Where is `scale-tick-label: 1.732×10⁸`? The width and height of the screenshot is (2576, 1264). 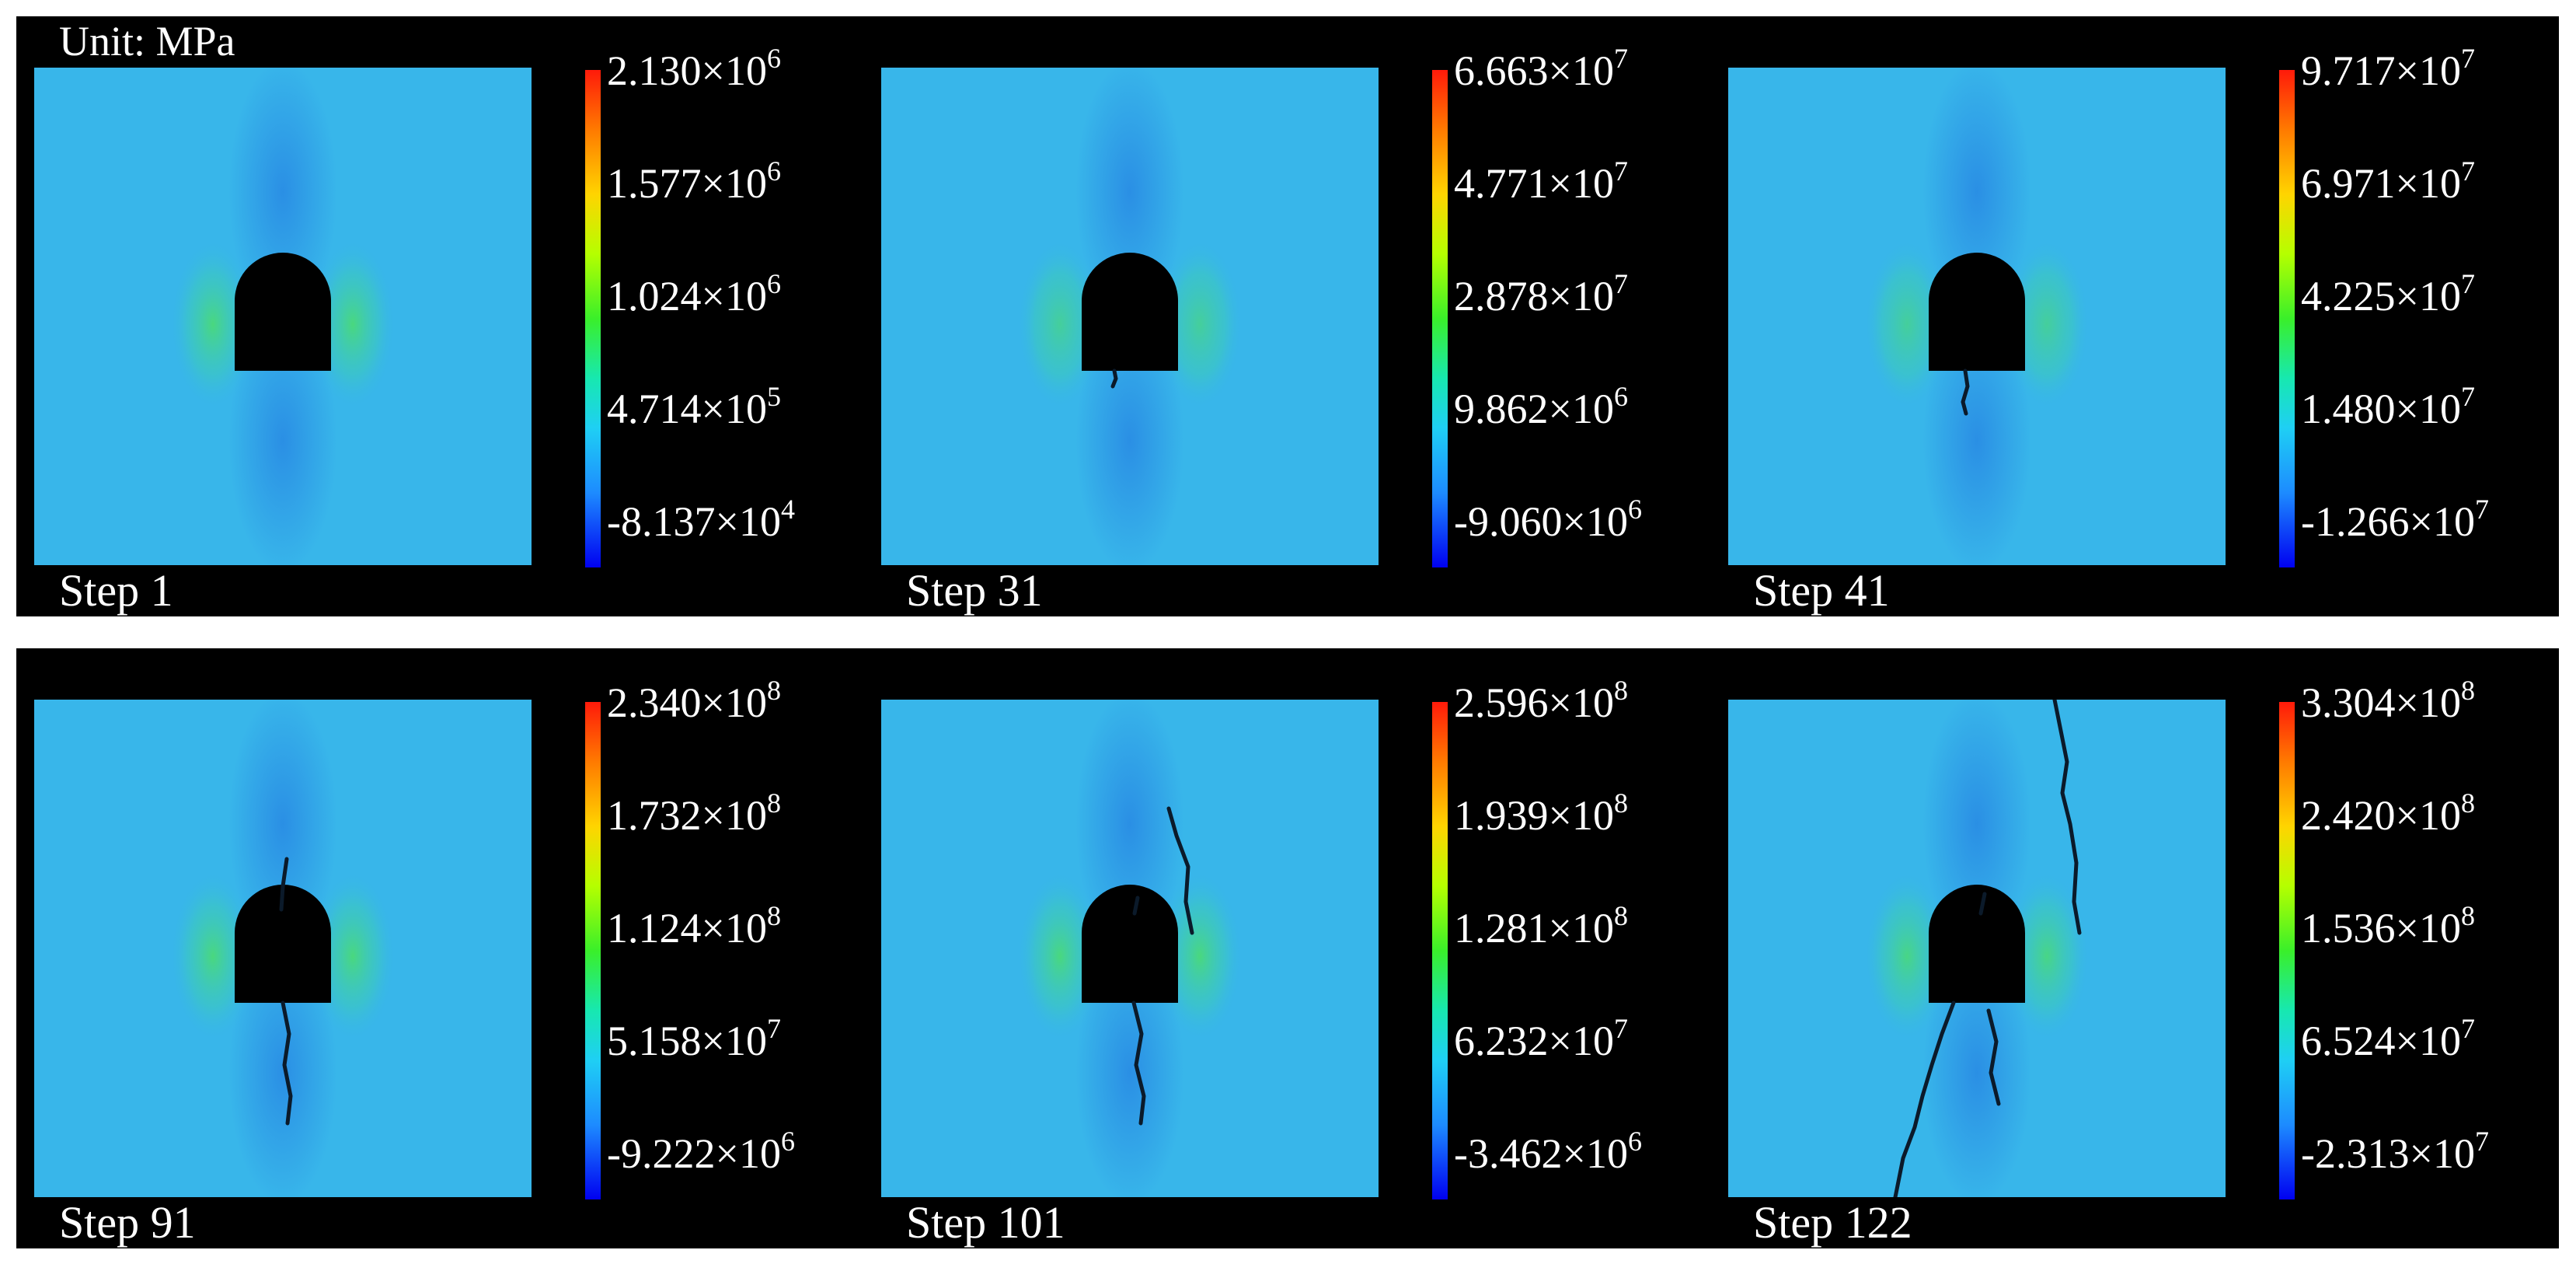
scale-tick-label: 1.732×10⁸ is located at coordinates (694, 813).